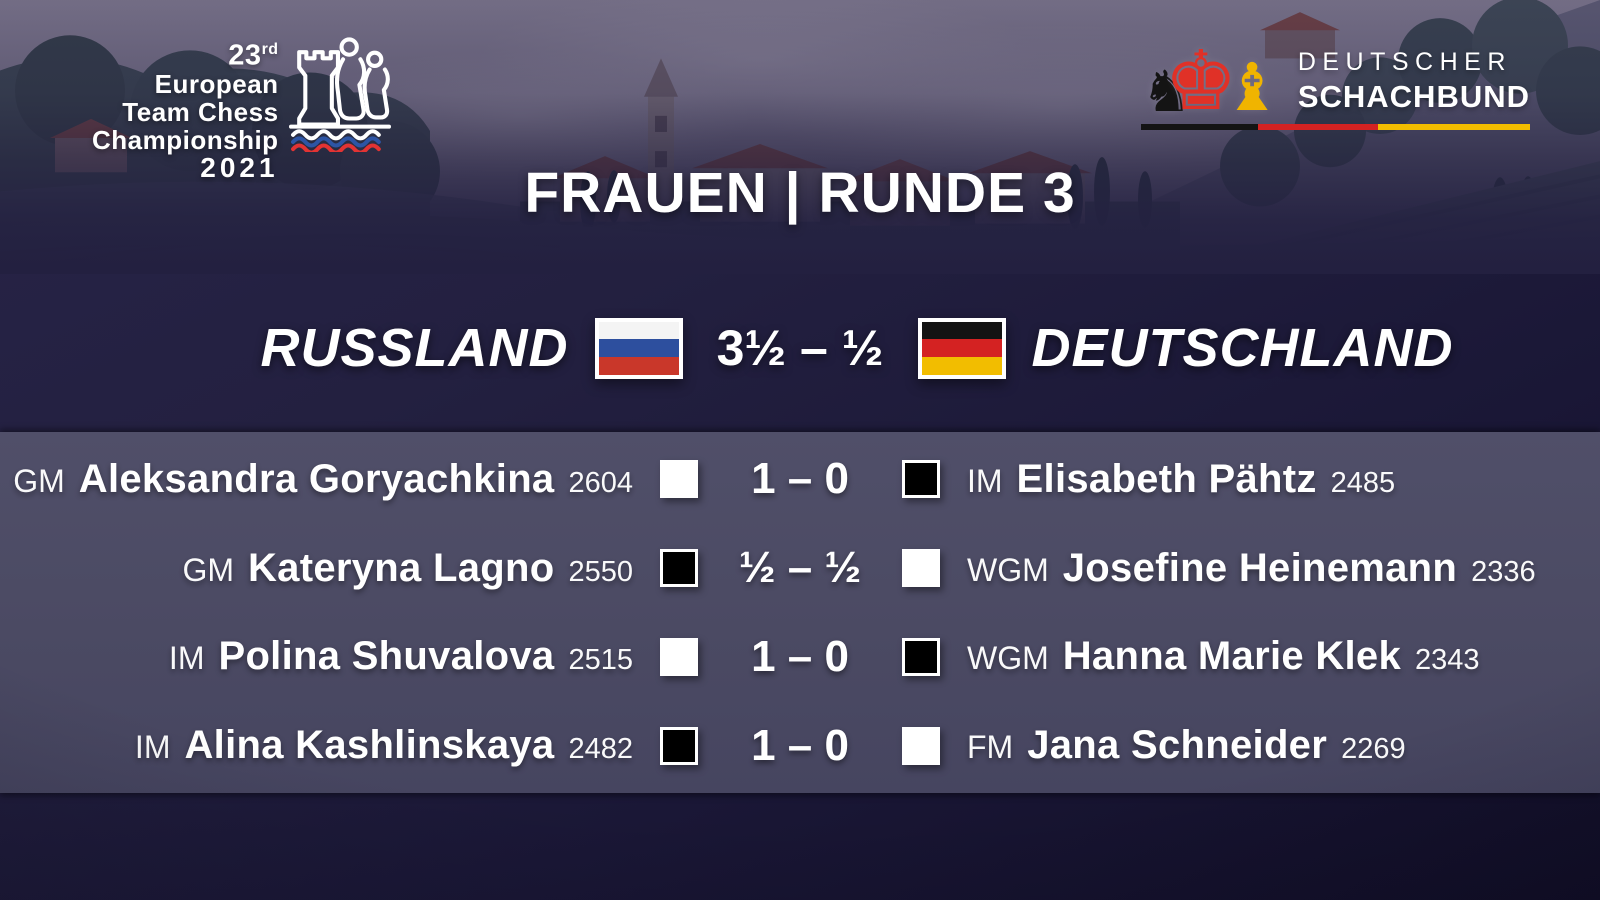 This screenshot has width=1600, height=900. Describe the element at coordinates (401, 567) in the screenshot. I see `home-player-name: Kateryna Lagno` at that location.